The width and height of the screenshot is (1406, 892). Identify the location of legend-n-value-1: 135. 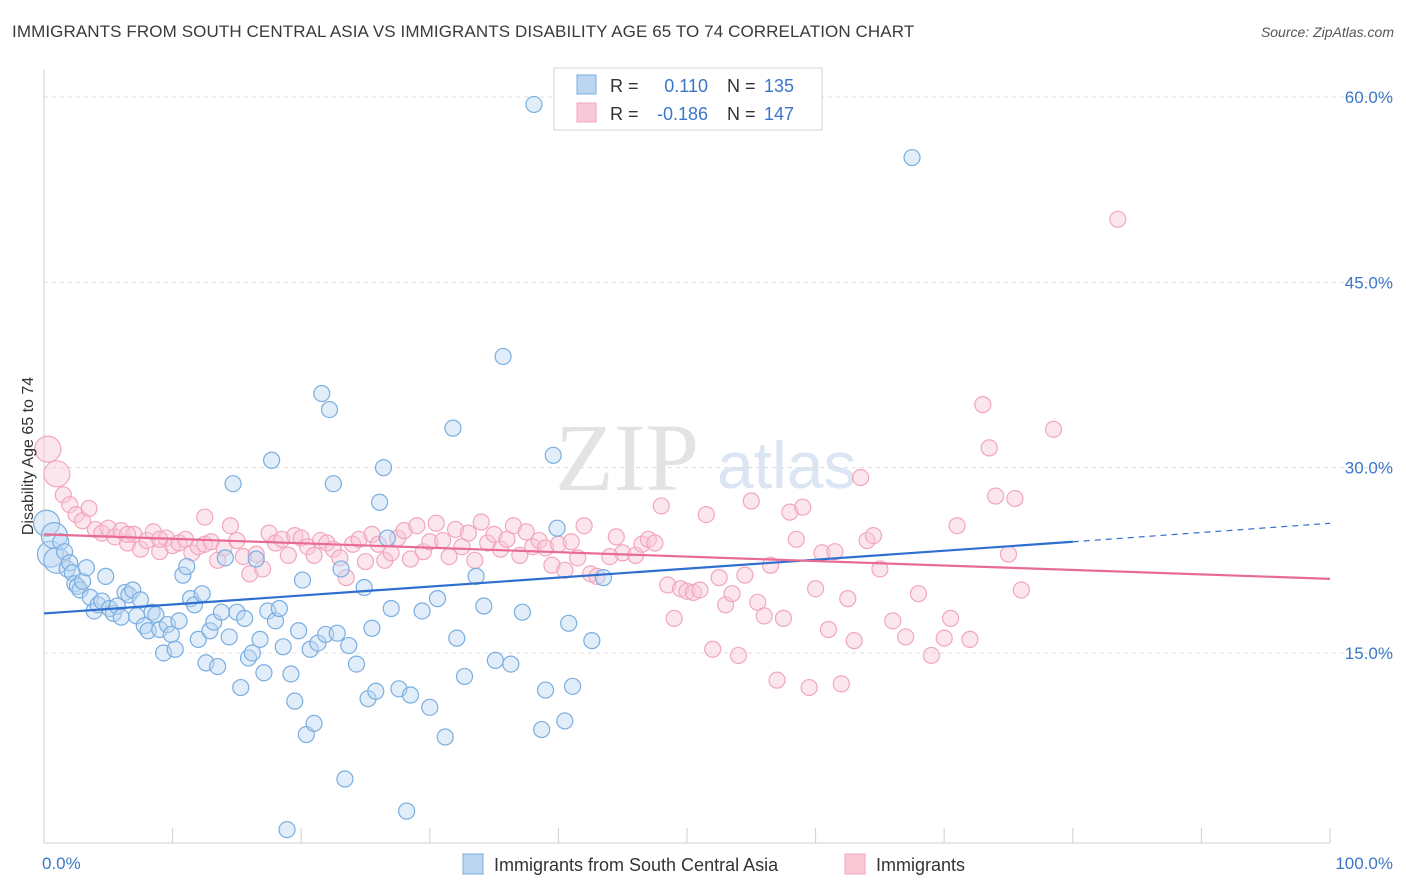
(779, 86).